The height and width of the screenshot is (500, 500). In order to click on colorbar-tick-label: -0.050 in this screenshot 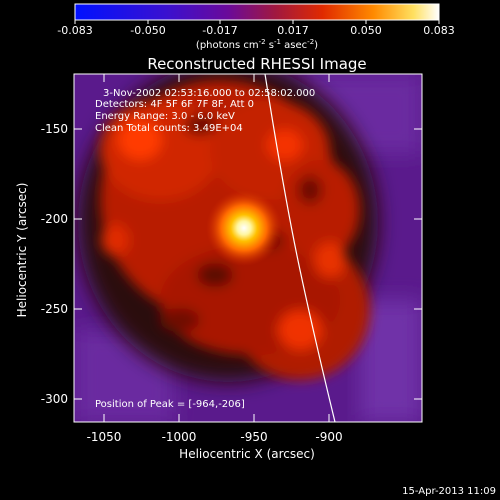, I will do `click(147, 30)`.